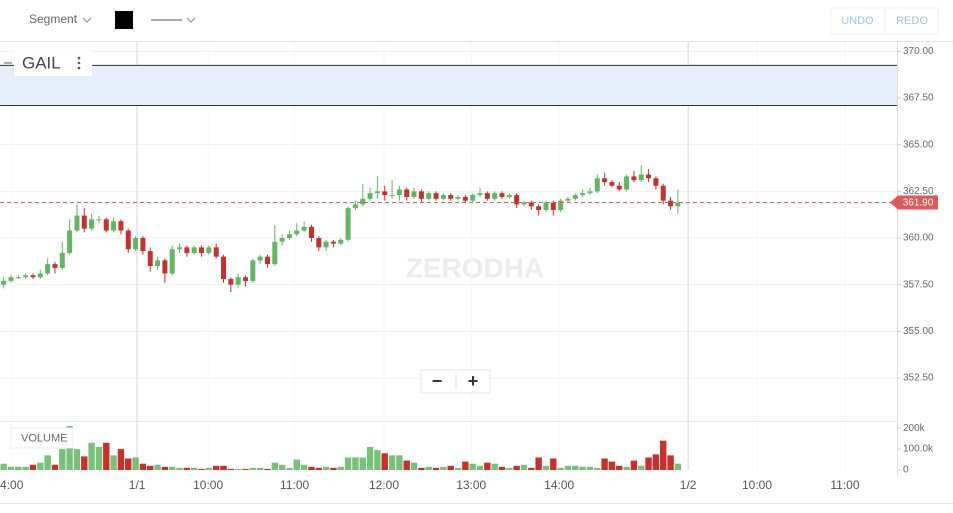 The height and width of the screenshot is (513, 953). Describe the element at coordinates (294, 485) in the screenshot. I see `x-tick-label: 11:00` at that location.